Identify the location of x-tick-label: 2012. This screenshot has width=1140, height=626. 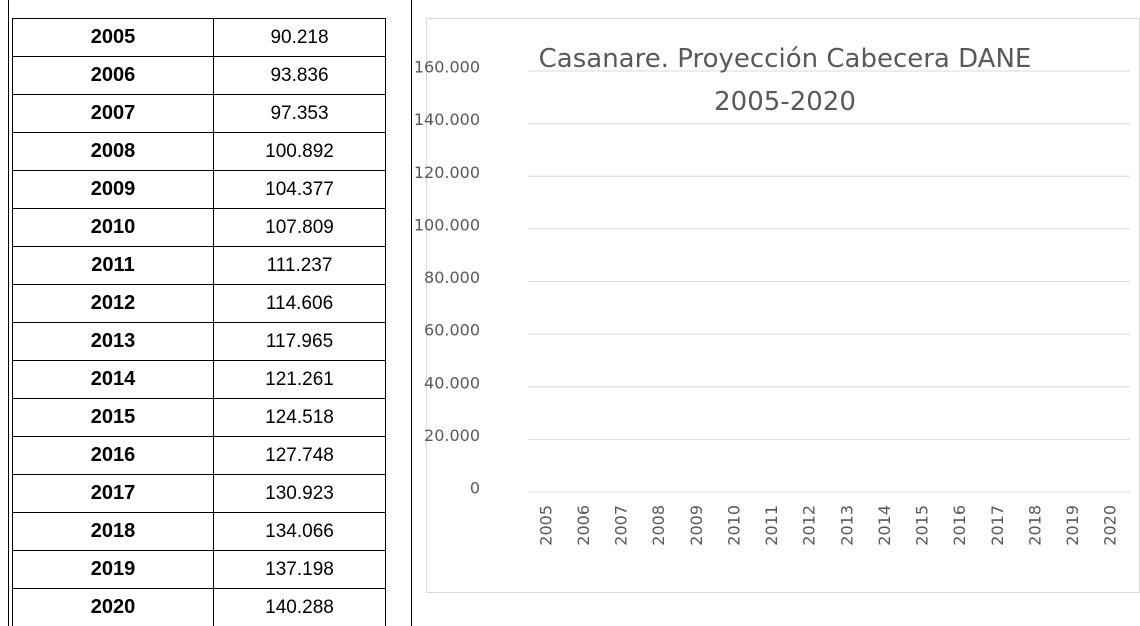
(809, 525).